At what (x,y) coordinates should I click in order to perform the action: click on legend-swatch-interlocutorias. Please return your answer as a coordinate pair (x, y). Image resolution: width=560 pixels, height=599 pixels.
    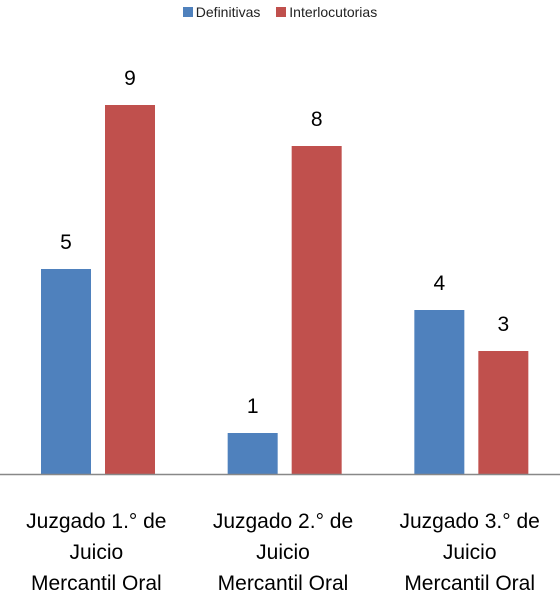
    Looking at the image, I should click on (281, 12).